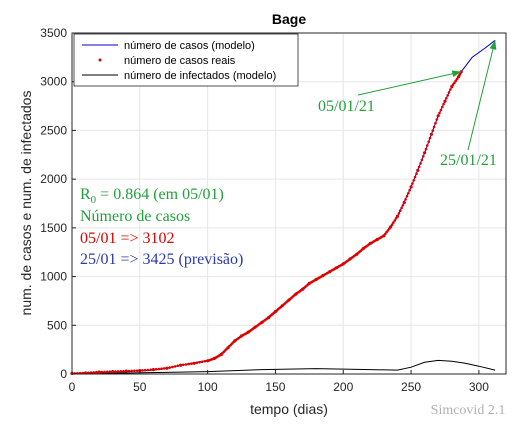  What do you see at coordinates (411, 387) in the screenshot?
I see `x-tick-label: 250` at bounding box center [411, 387].